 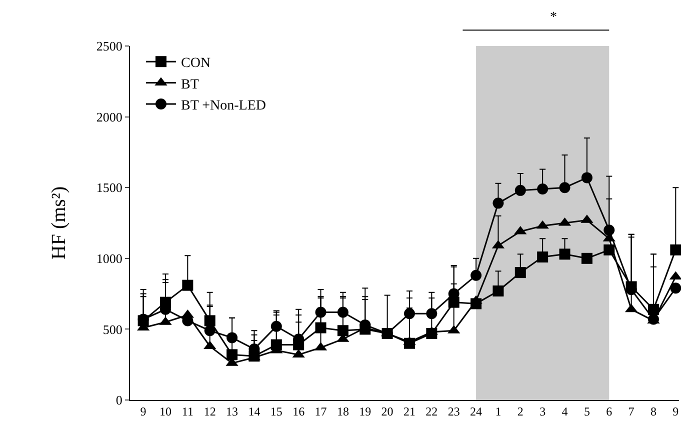 What do you see at coordinates (165, 411) in the screenshot?
I see `x-tick-label: 10` at bounding box center [165, 411].